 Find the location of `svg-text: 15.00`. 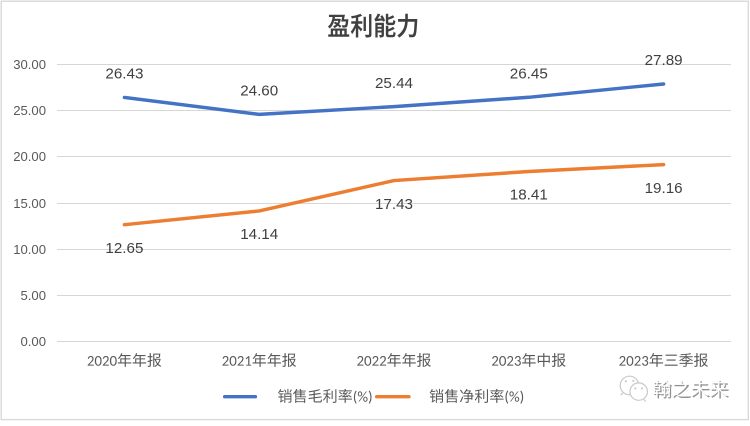

svg-text: 15.00 is located at coordinates (29, 203).